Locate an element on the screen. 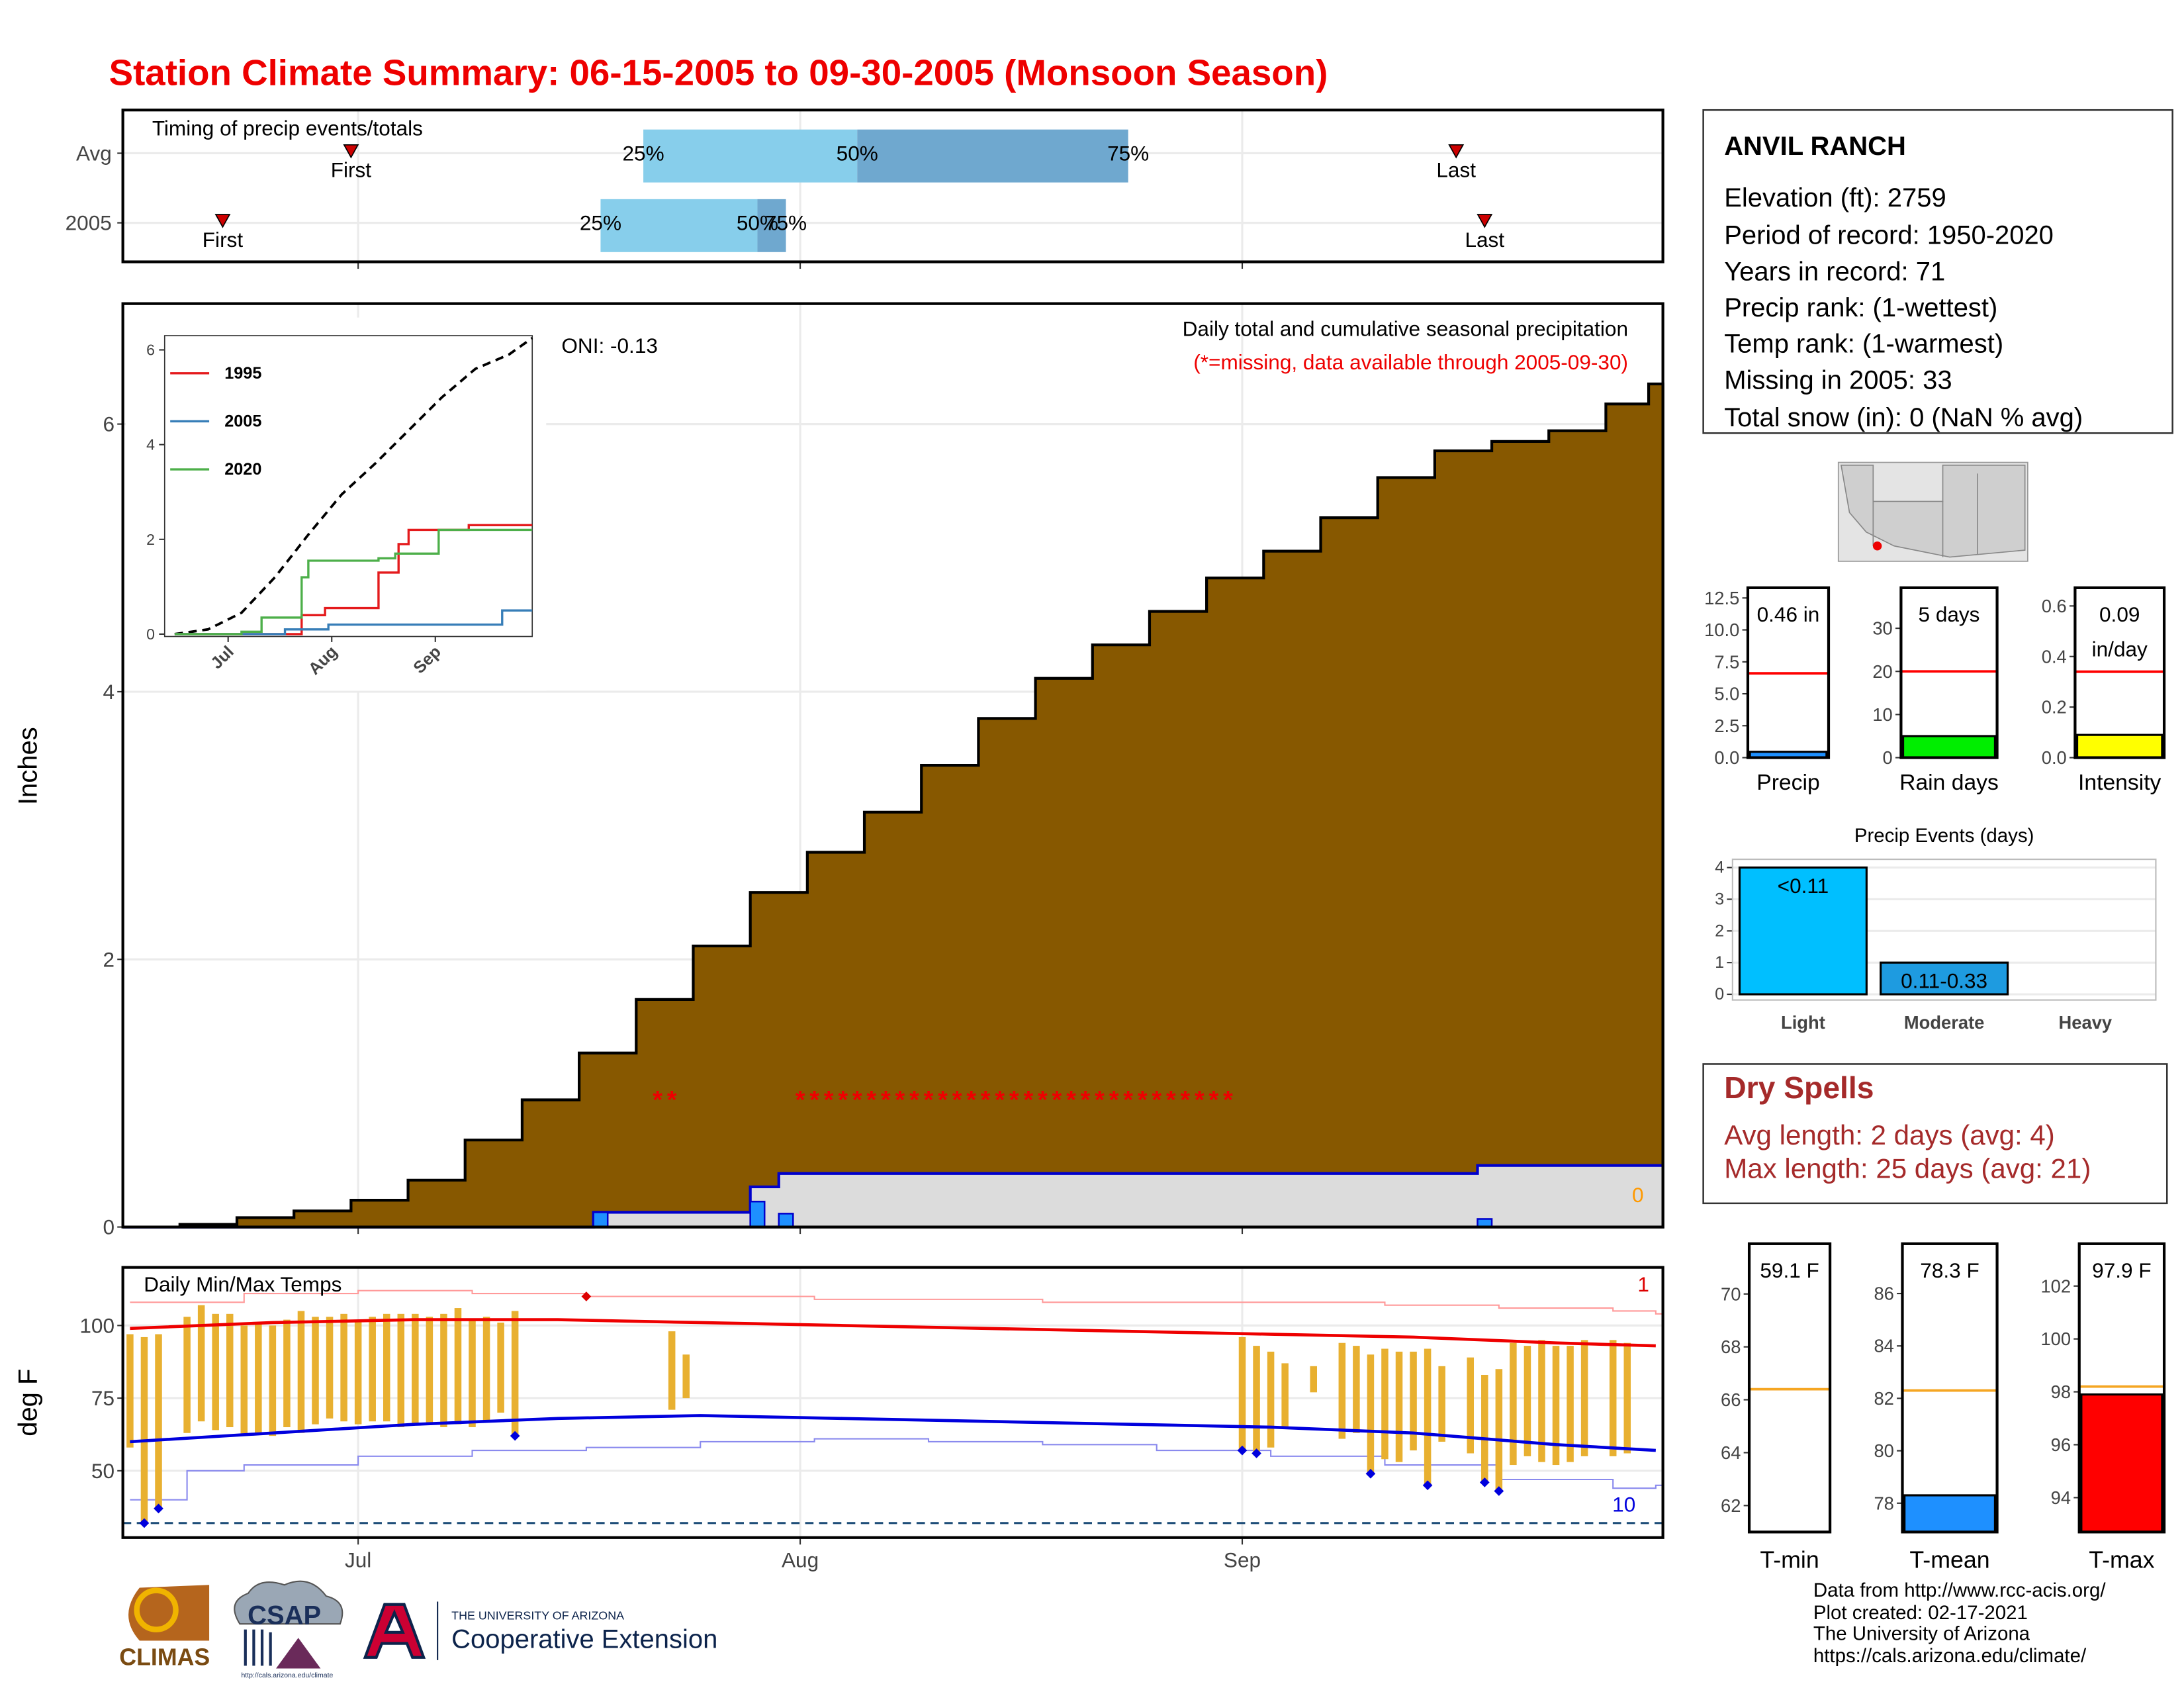  map-borders is located at coordinates (1925, 515).